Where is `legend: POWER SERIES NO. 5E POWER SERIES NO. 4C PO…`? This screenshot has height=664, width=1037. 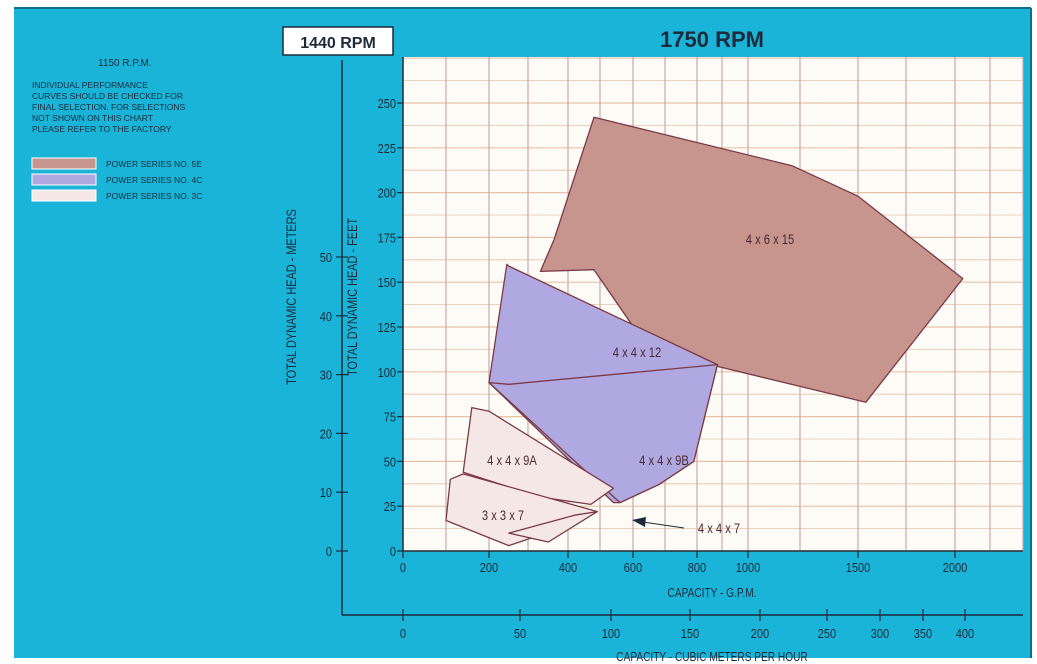
legend: POWER SERIES NO. 5E POWER SERIES NO. 4C PO… is located at coordinates (116, 179).